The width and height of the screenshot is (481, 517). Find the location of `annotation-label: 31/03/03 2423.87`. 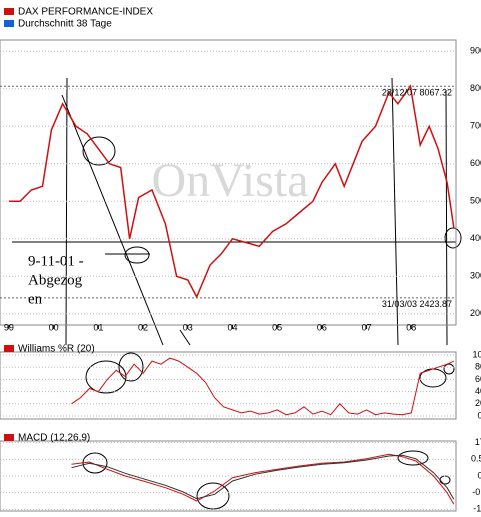

annotation-label: 31/03/03 2423.87 is located at coordinates (417, 304).